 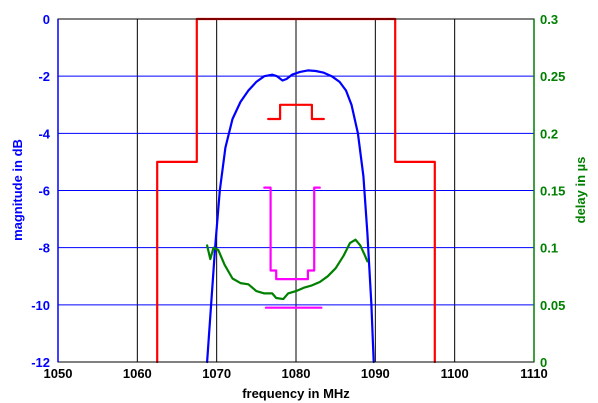 What do you see at coordinates (17, 190) in the screenshot?
I see `y-axis-title: magnitude in dB` at bounding box center [17, 190].